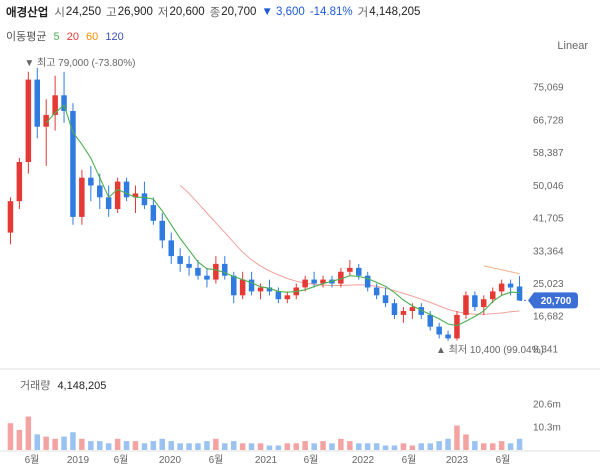 The width and height of the screenshot is (600, 467). I want to click on moving-average-legend: 이동평균 5 20 60 120, so click(67, 36).